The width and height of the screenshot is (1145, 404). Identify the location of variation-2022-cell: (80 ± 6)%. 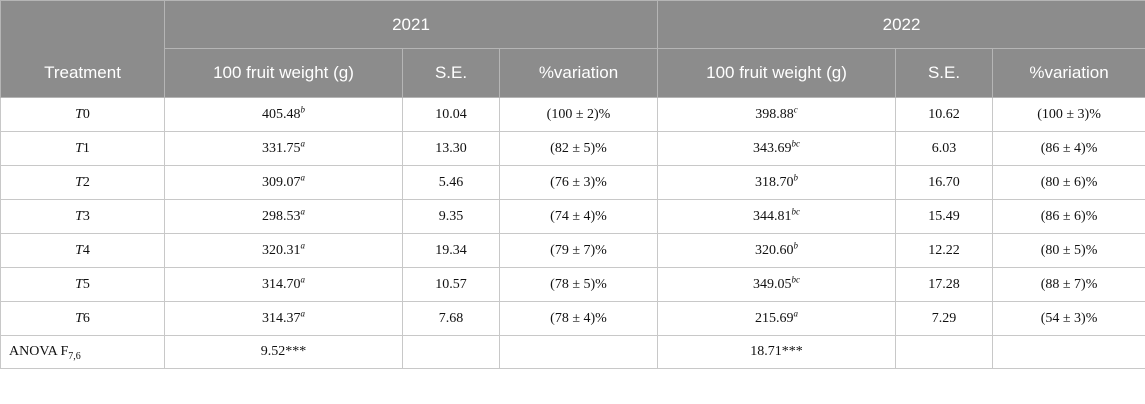
(1068, 182).